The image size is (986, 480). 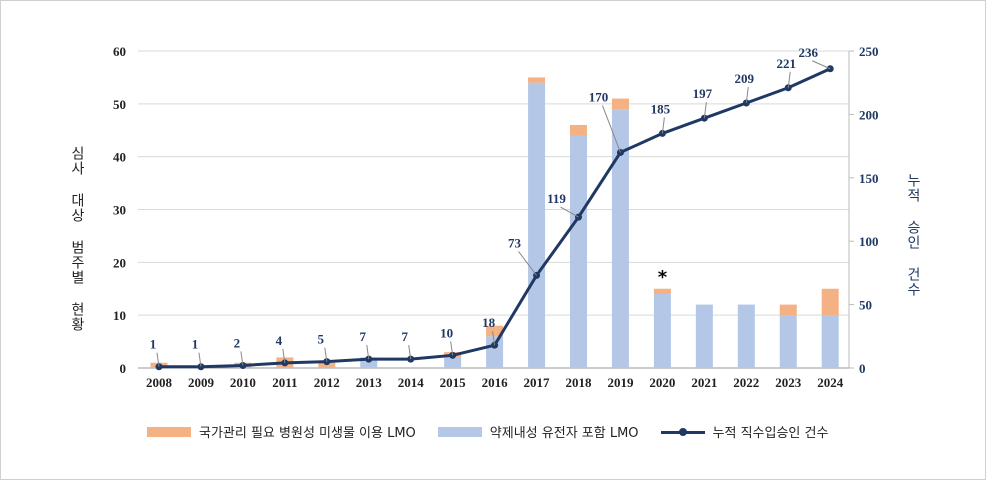 What do you see at coordinates (119, 262) in the screenshot?
I see `y-tick-label: 20` at bounding box center [119, 262].